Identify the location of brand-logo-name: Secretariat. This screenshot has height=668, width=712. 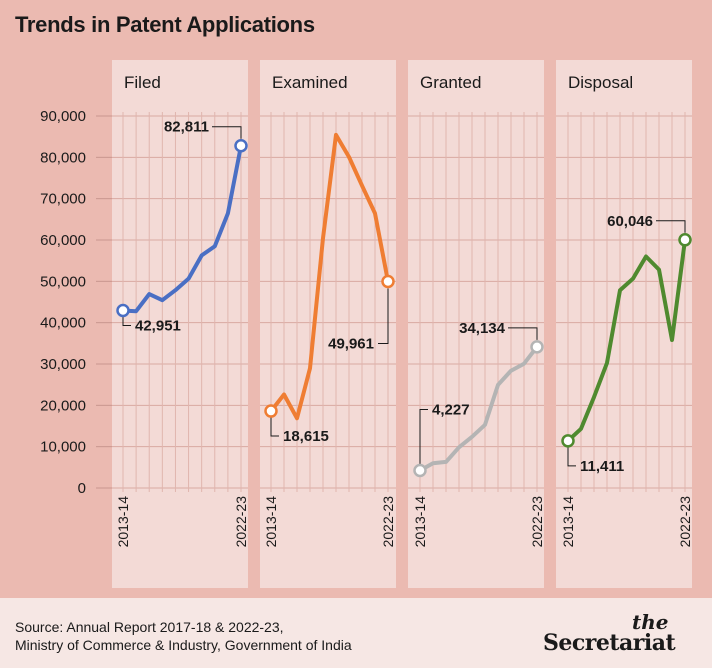
(609, 643).